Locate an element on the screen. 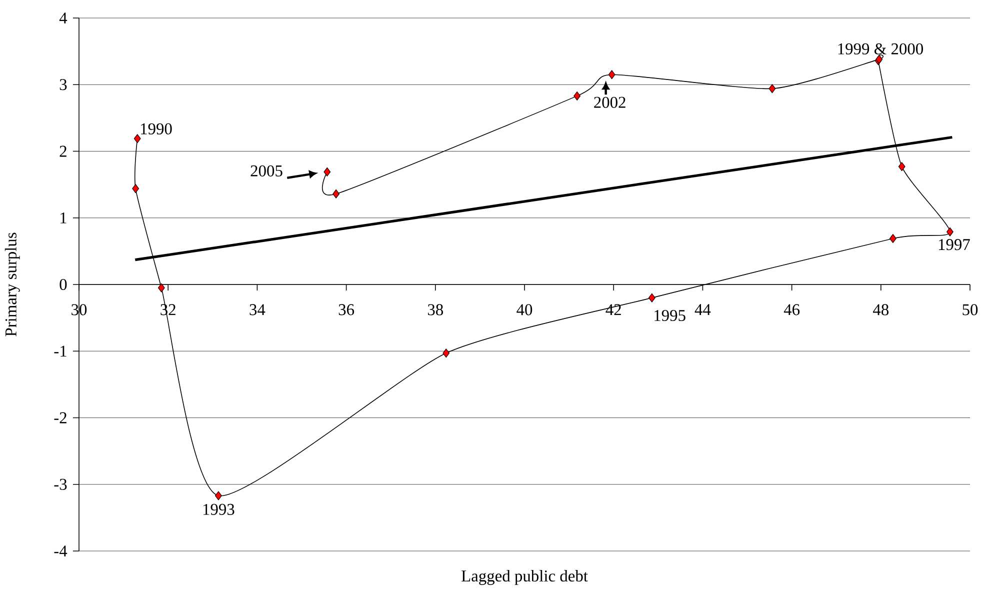  annotation: 1990 is located at coordinates (156, 128).